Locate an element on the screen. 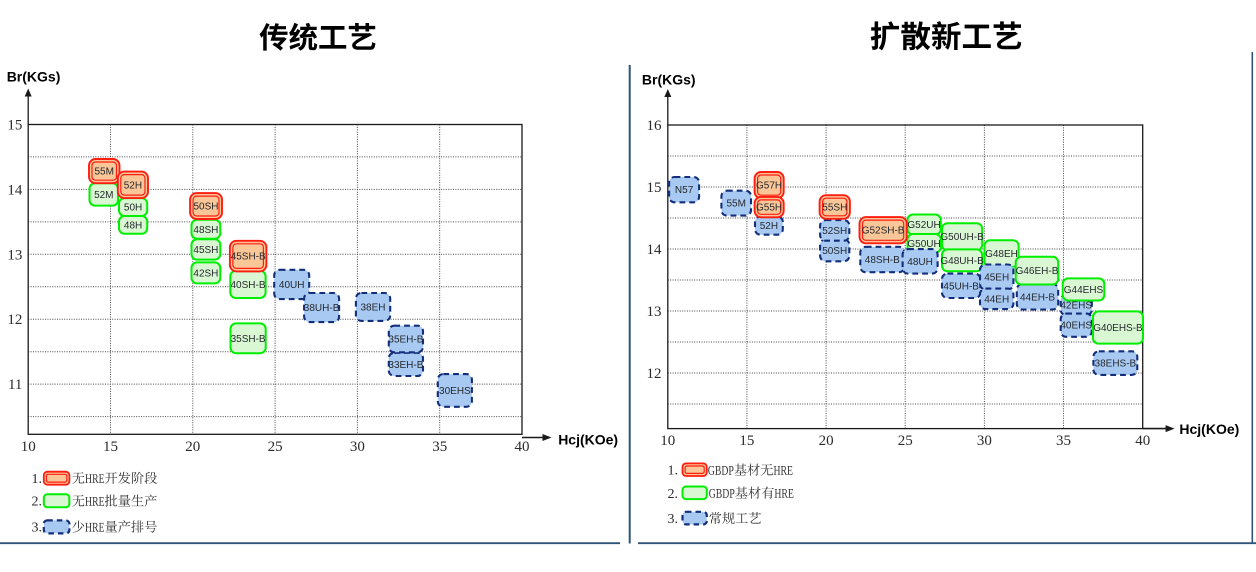 This screenshot has width=1256, height=572. svg-text: 42EHS is located at coordinates (1076, 306).